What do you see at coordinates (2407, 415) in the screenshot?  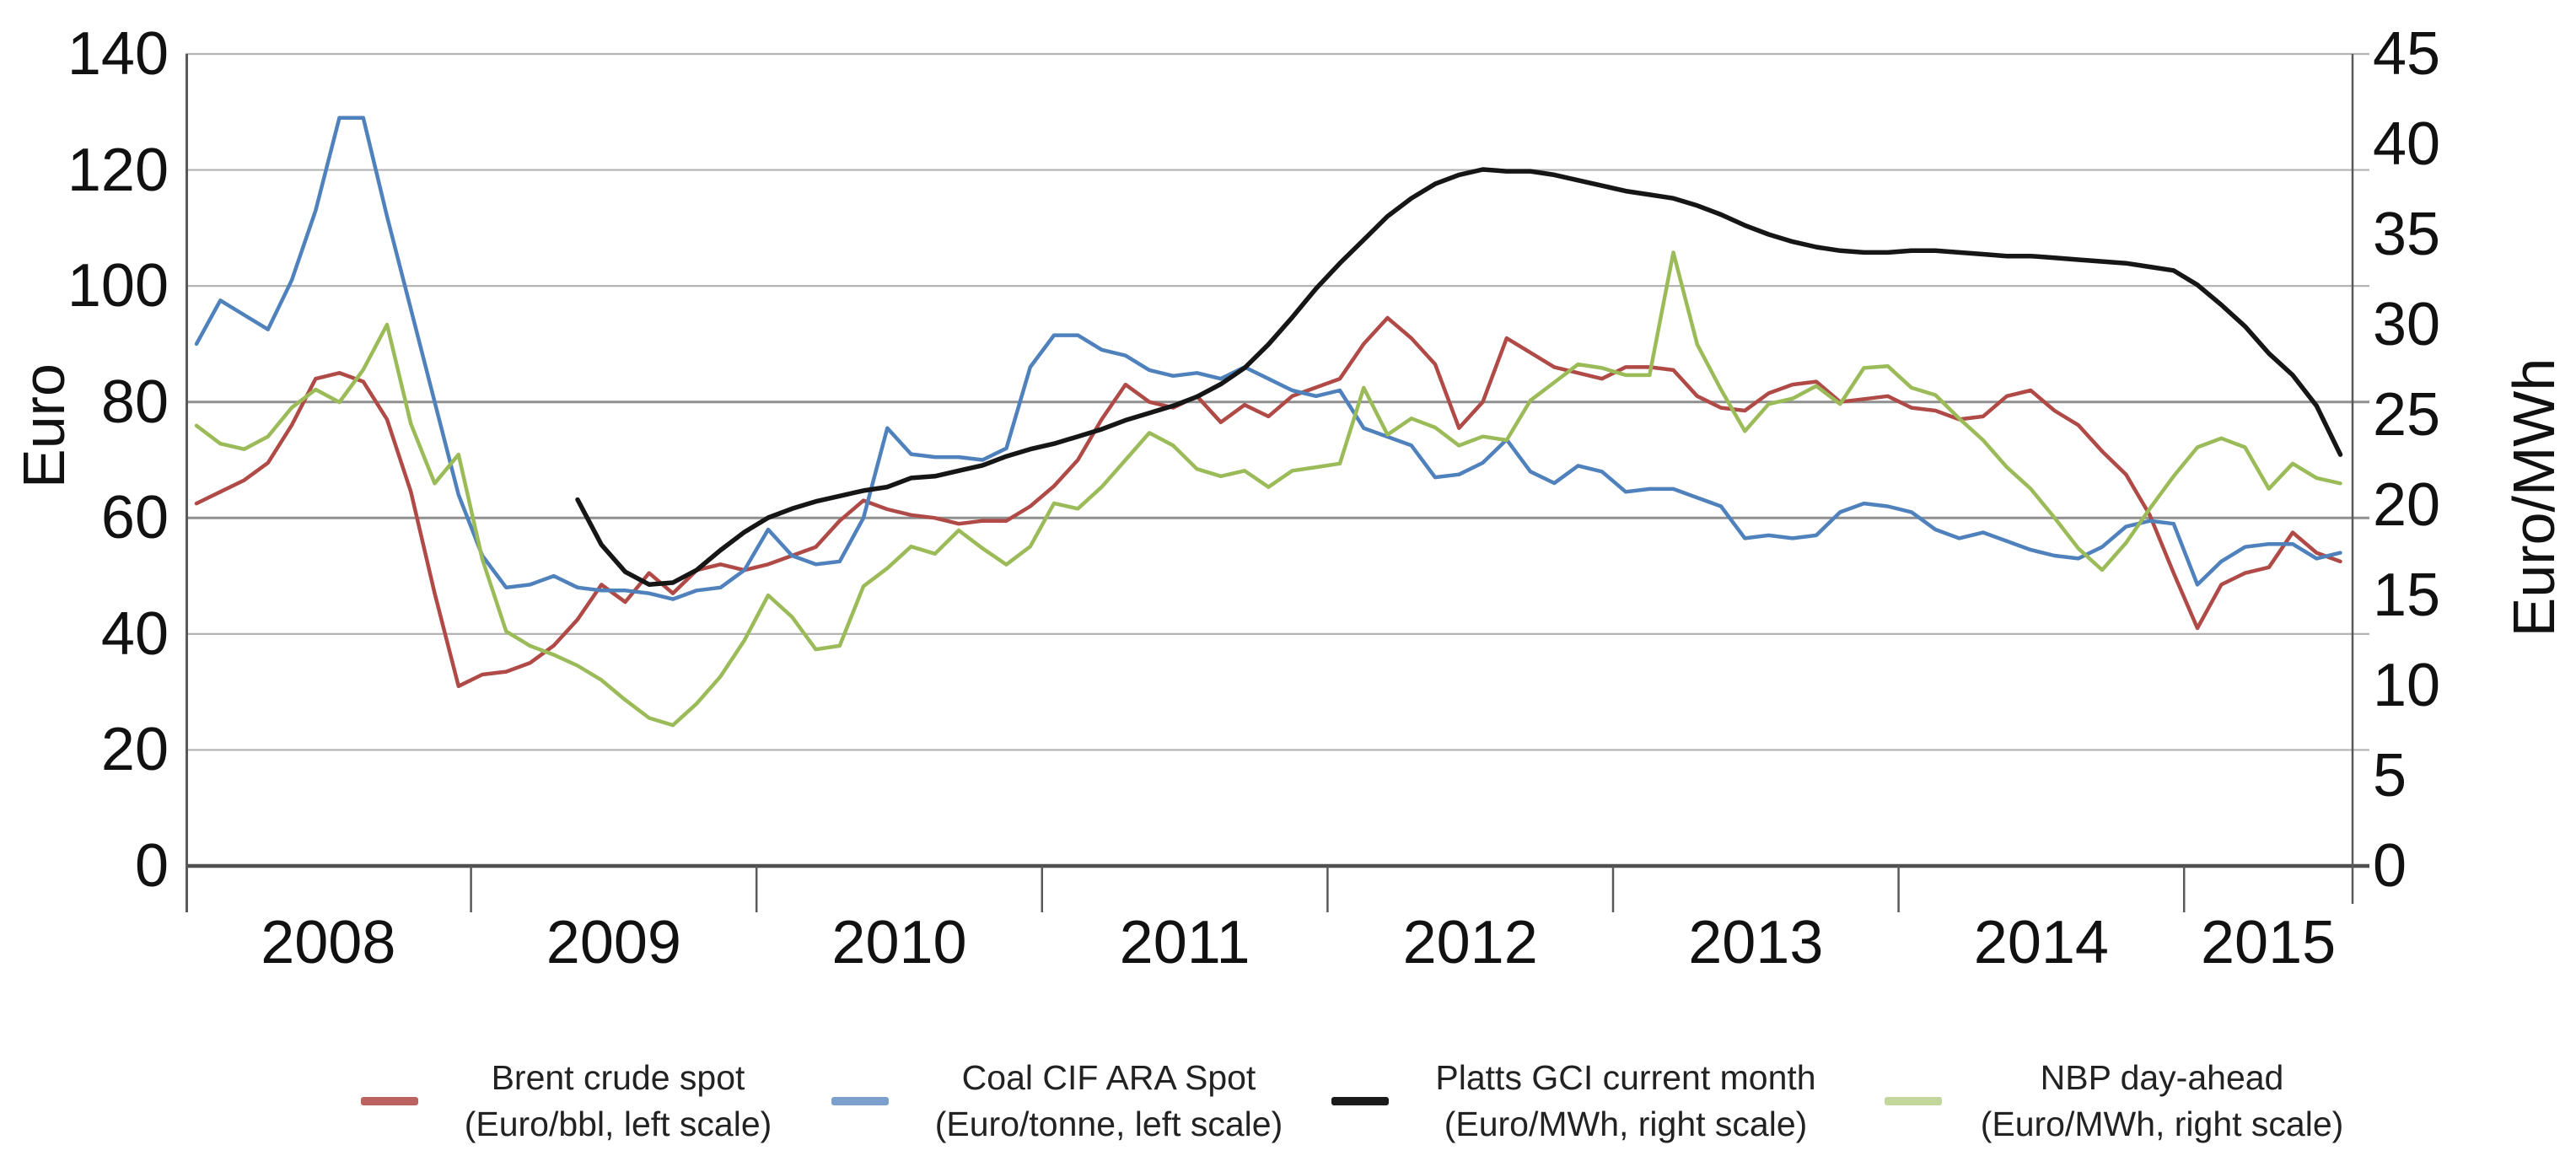 I see `right-tick-label-25: 25` at bounding box center [2407, 415].